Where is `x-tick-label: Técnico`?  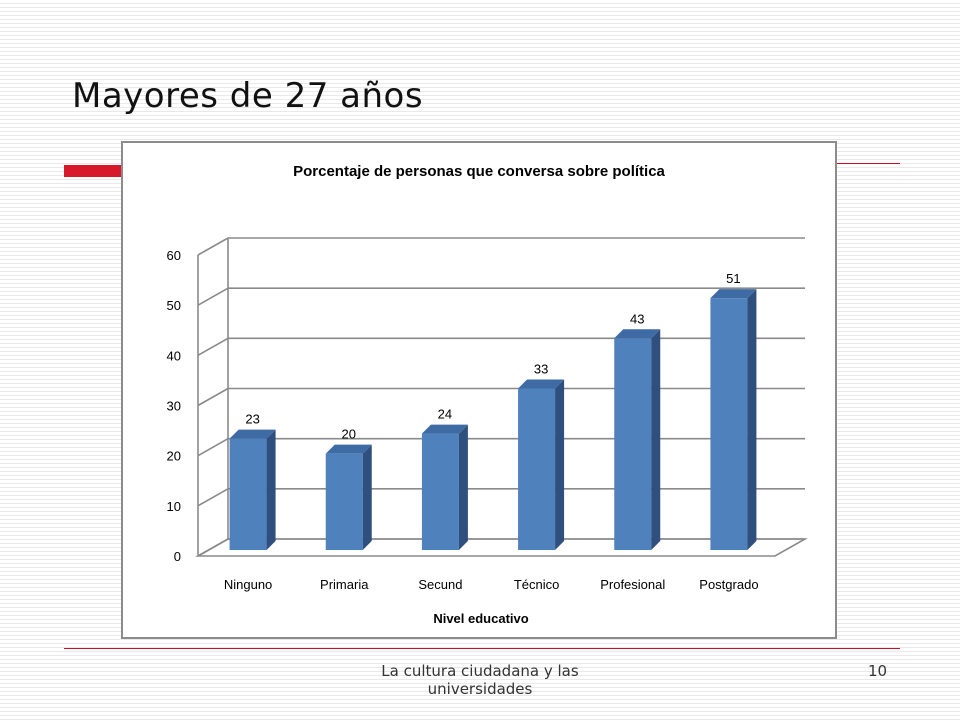 x-tick-label: Técnico is located at coordinates (537, 584).